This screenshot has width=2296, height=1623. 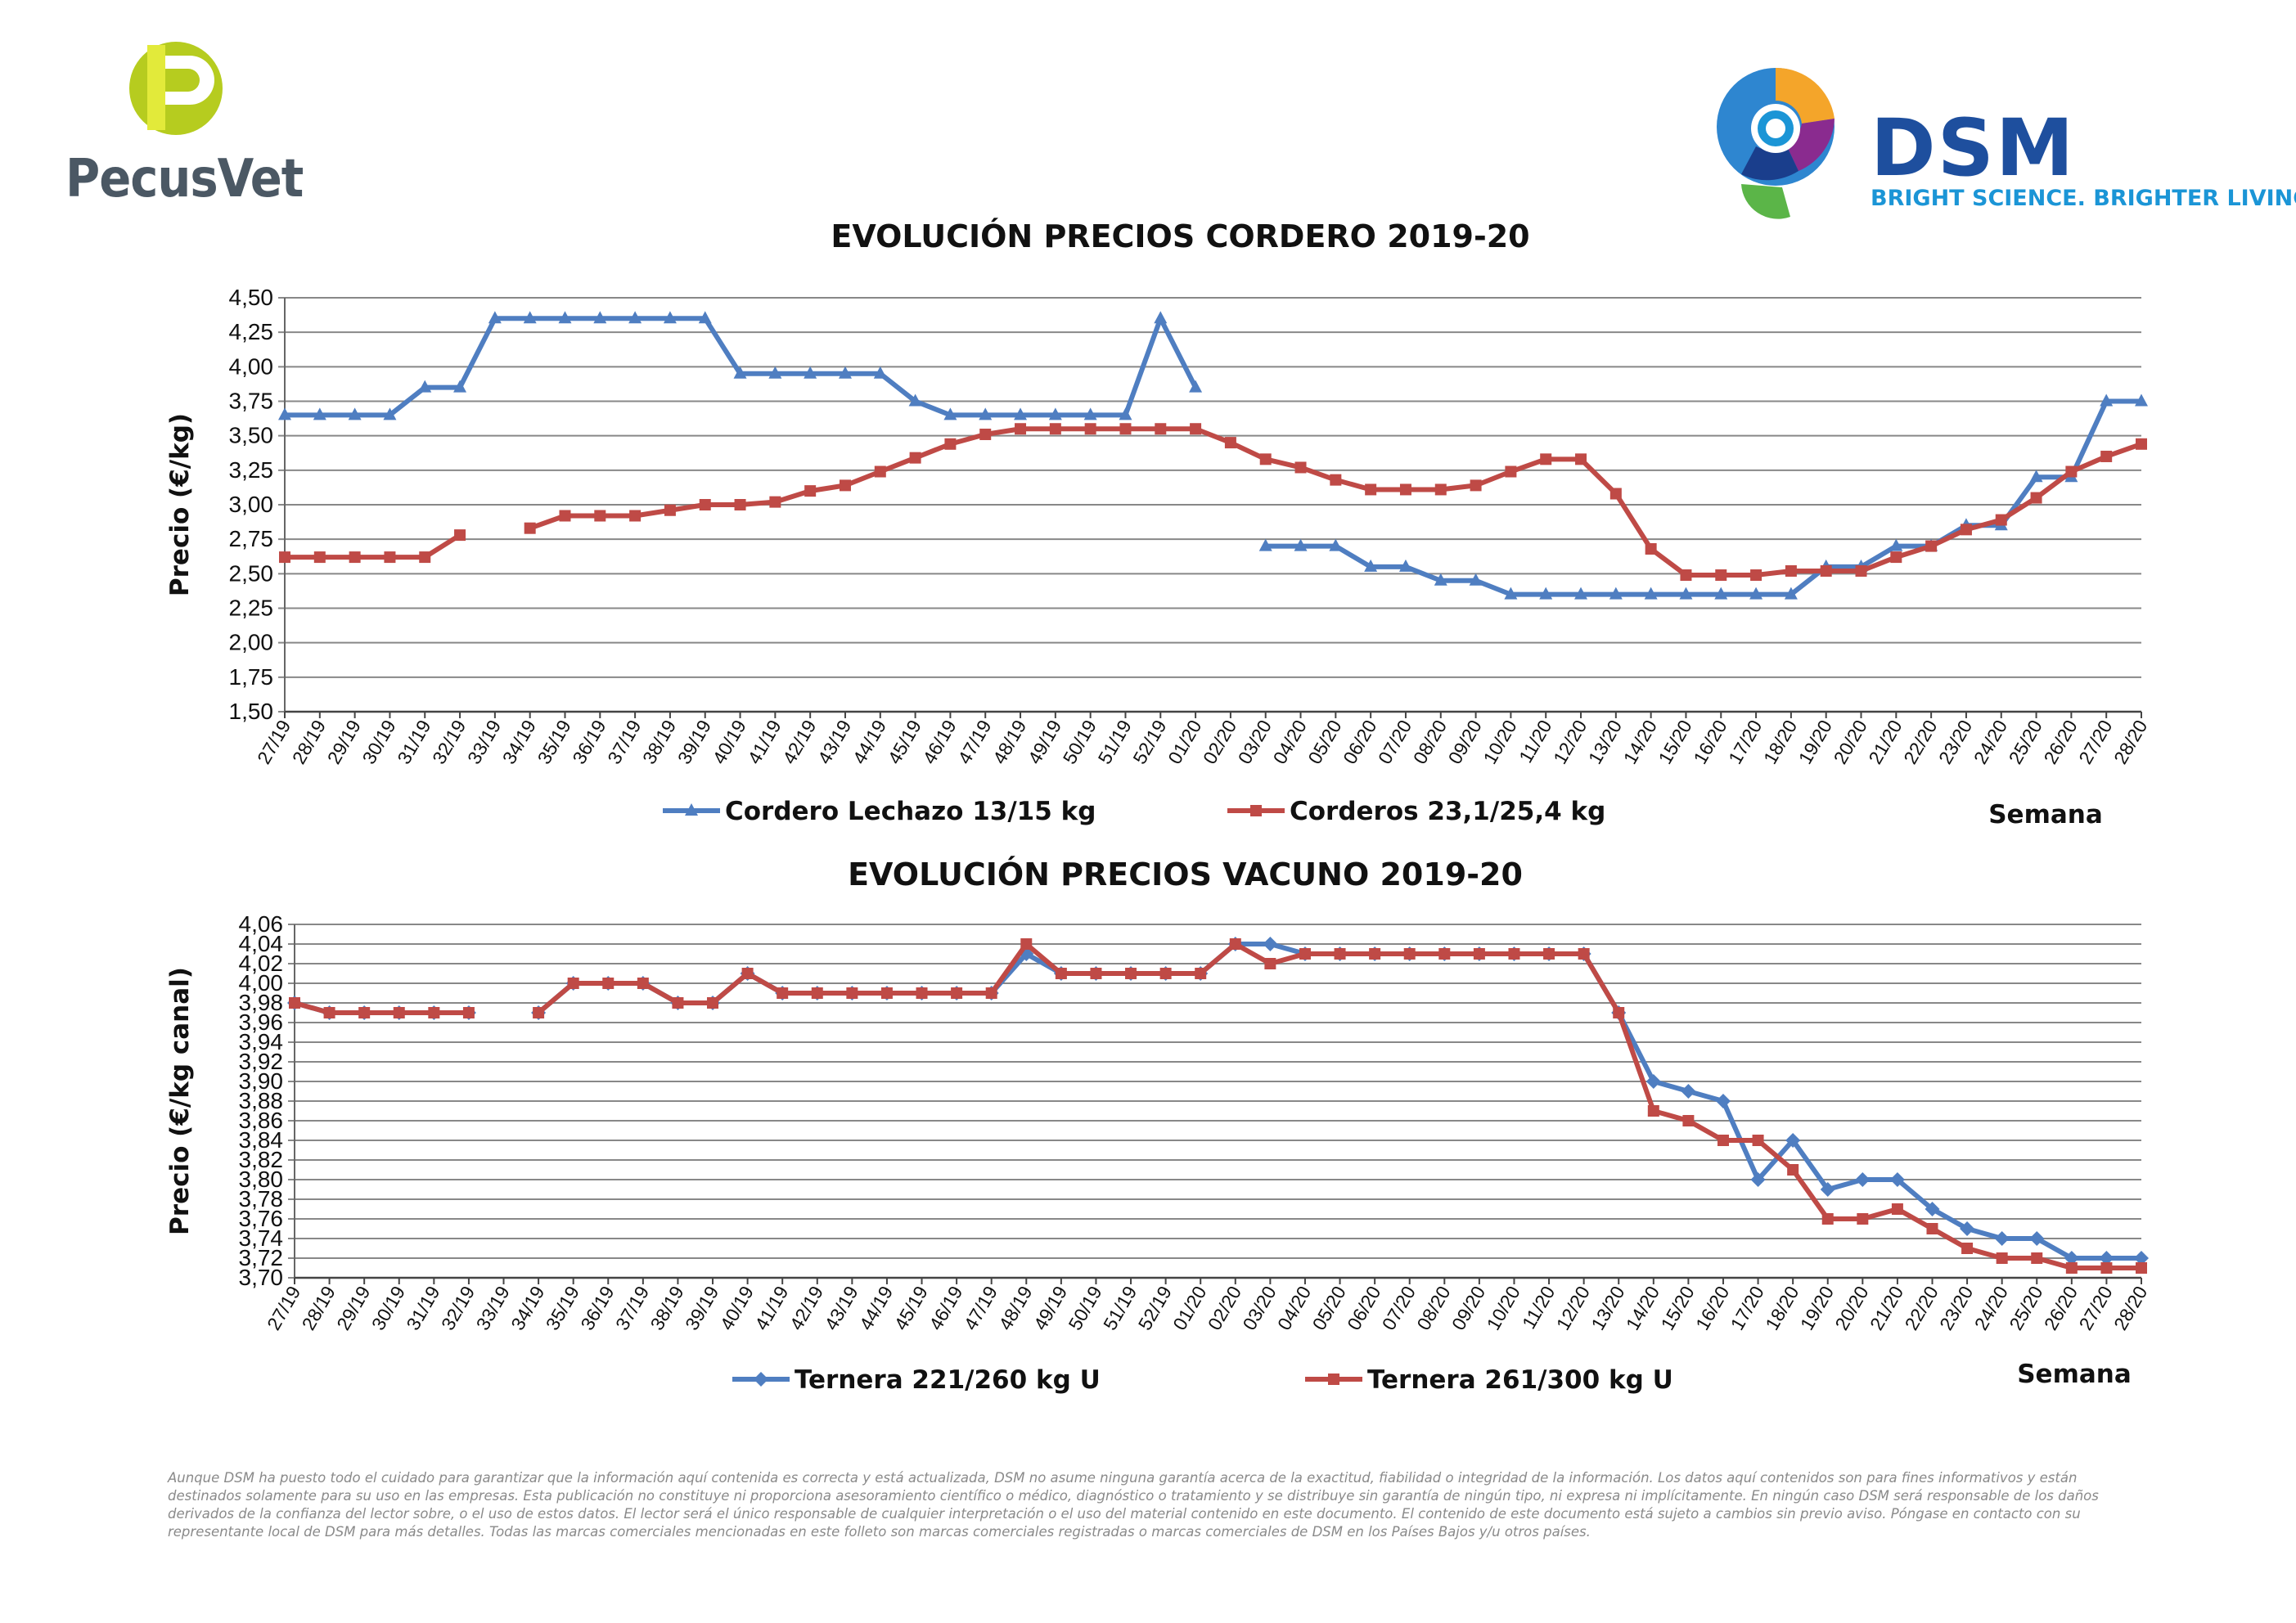 What do you see at coordinates (527, 1308) in the screenshot?
I see `x-tick-label: 34/19` at bounding box center [527, 1308].